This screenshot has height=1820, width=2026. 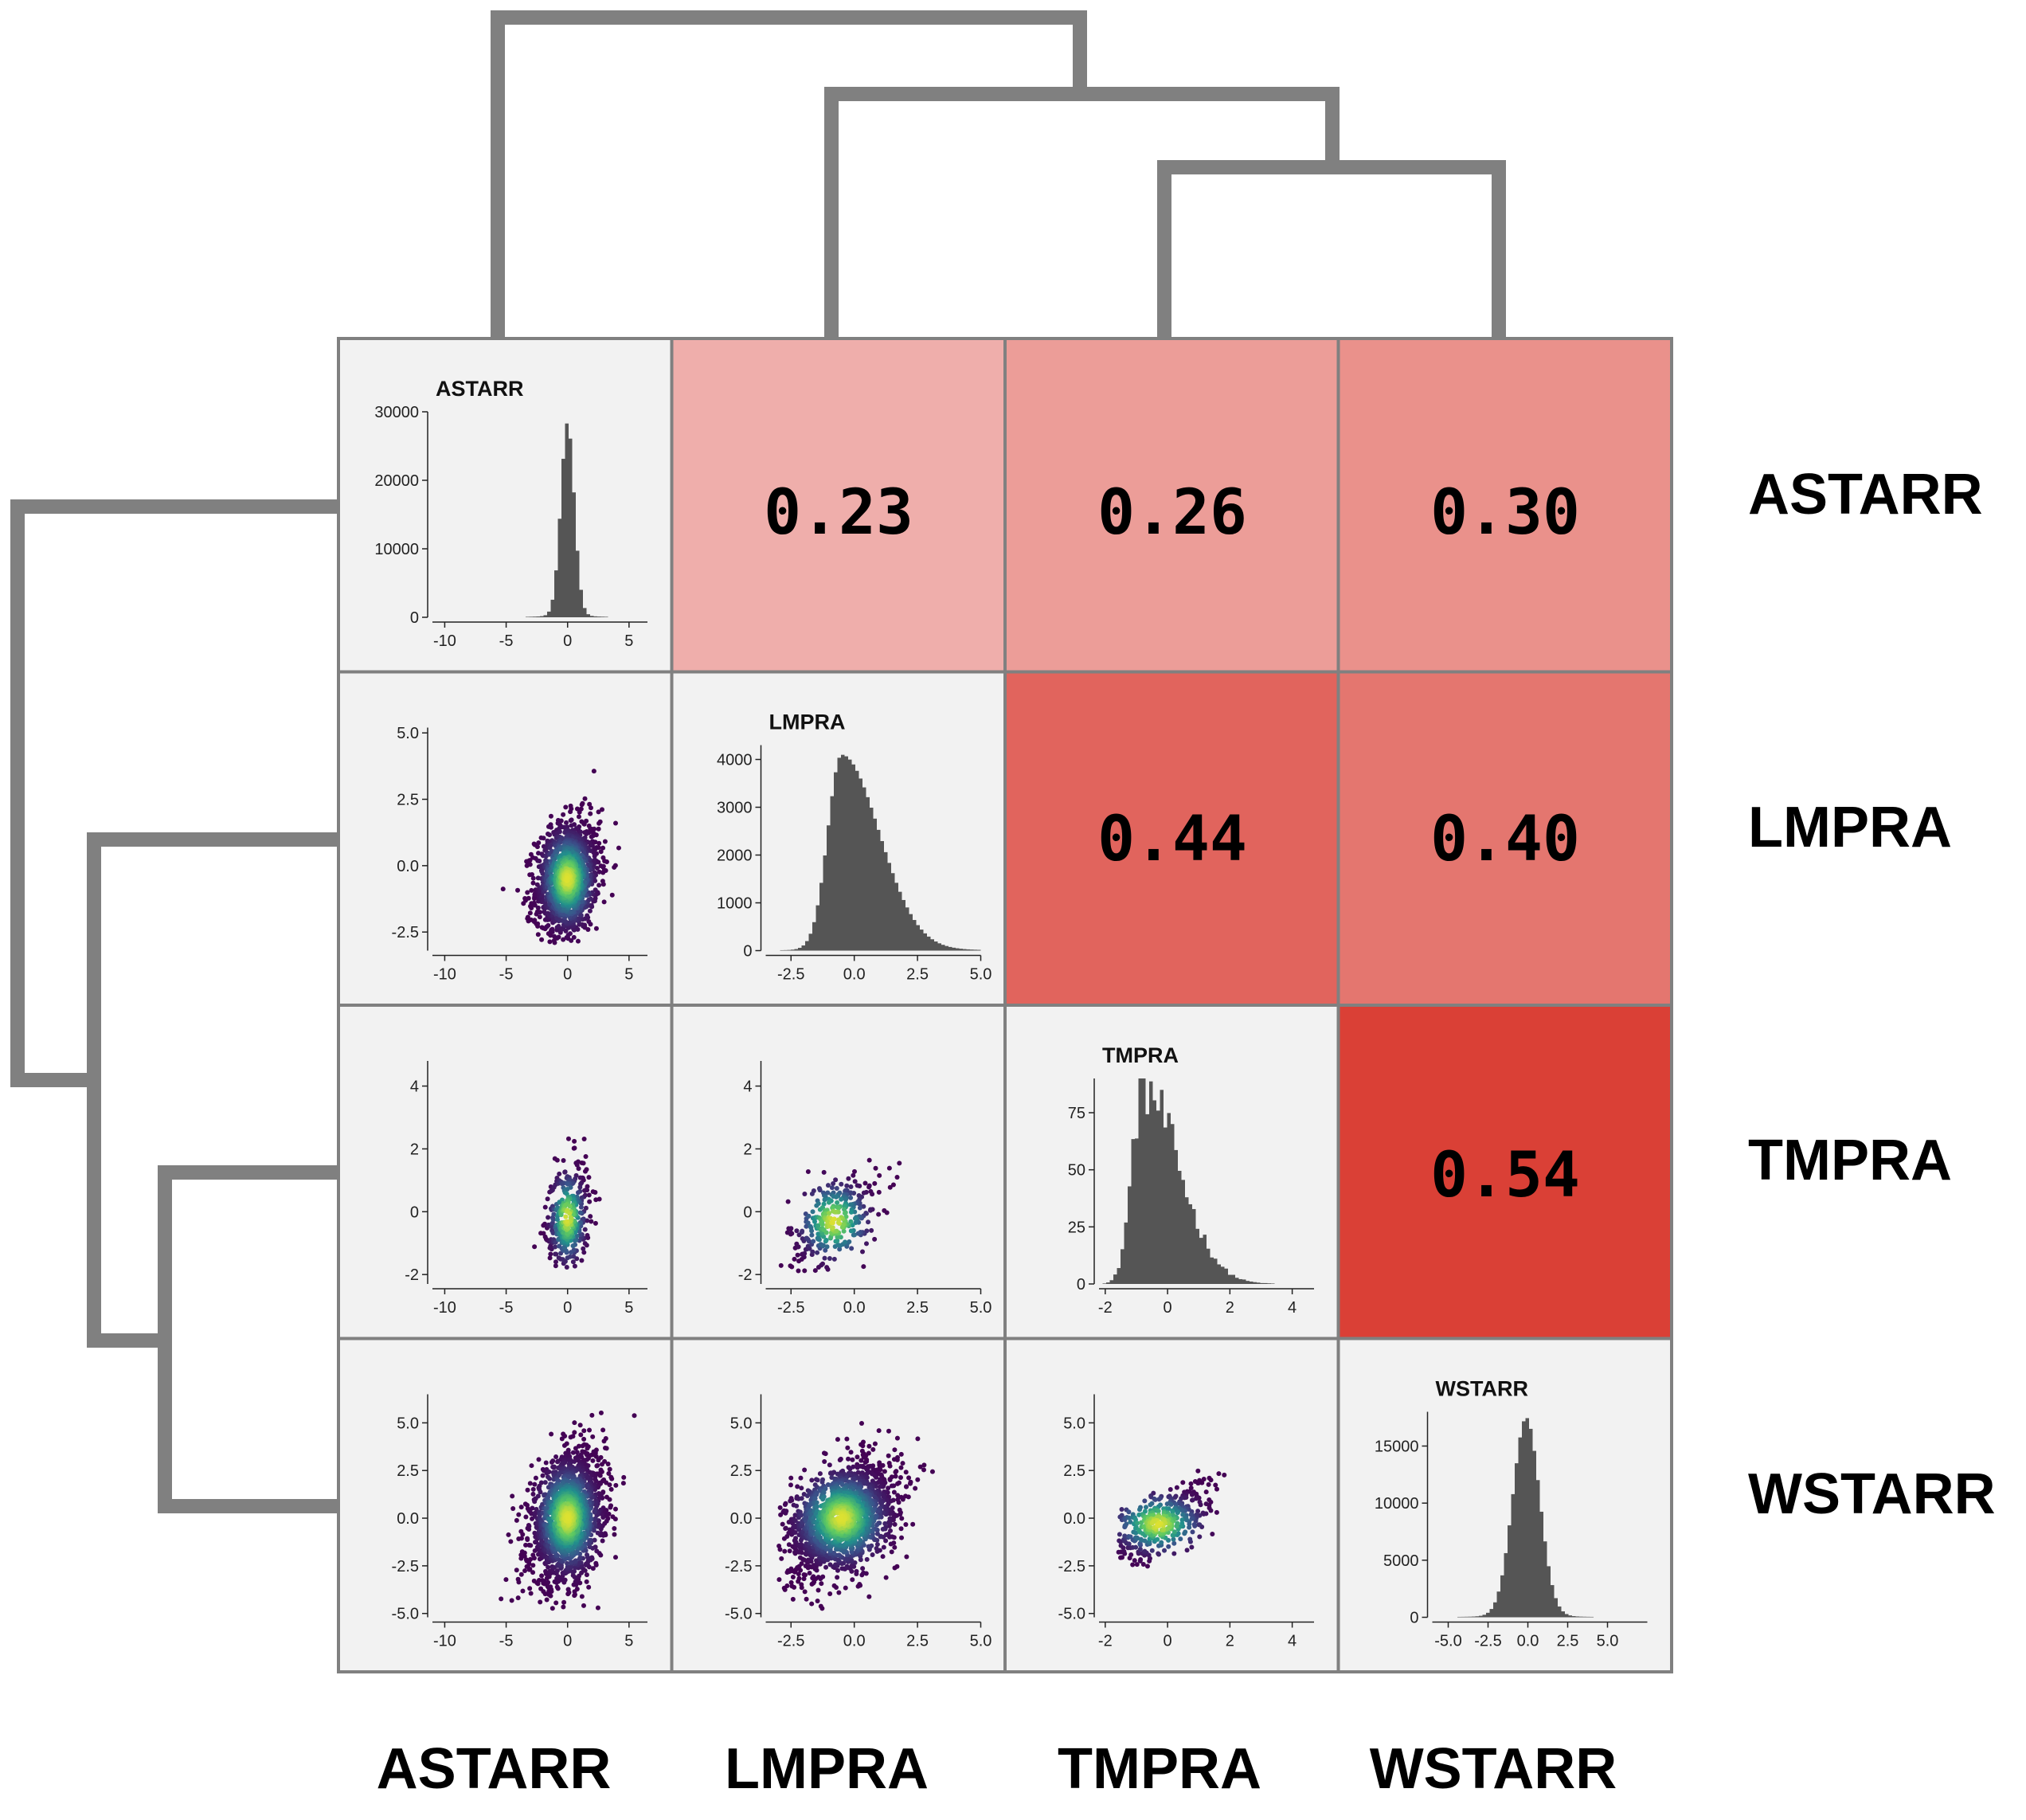 What do you see at coordinates (506, 505) in the screenshot?
I see `panel-astarr-astarr` at bounding box center [506, 505].